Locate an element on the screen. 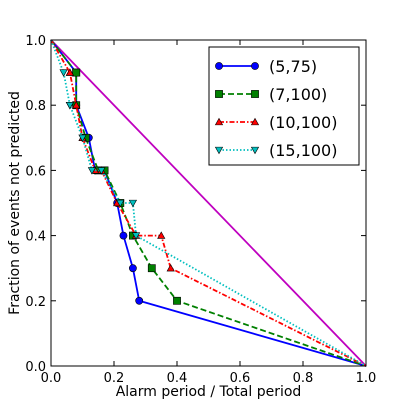 The height and width of the screenshot is (407, 407). legend-label: (10,100) is located at coordinates (303, 122).